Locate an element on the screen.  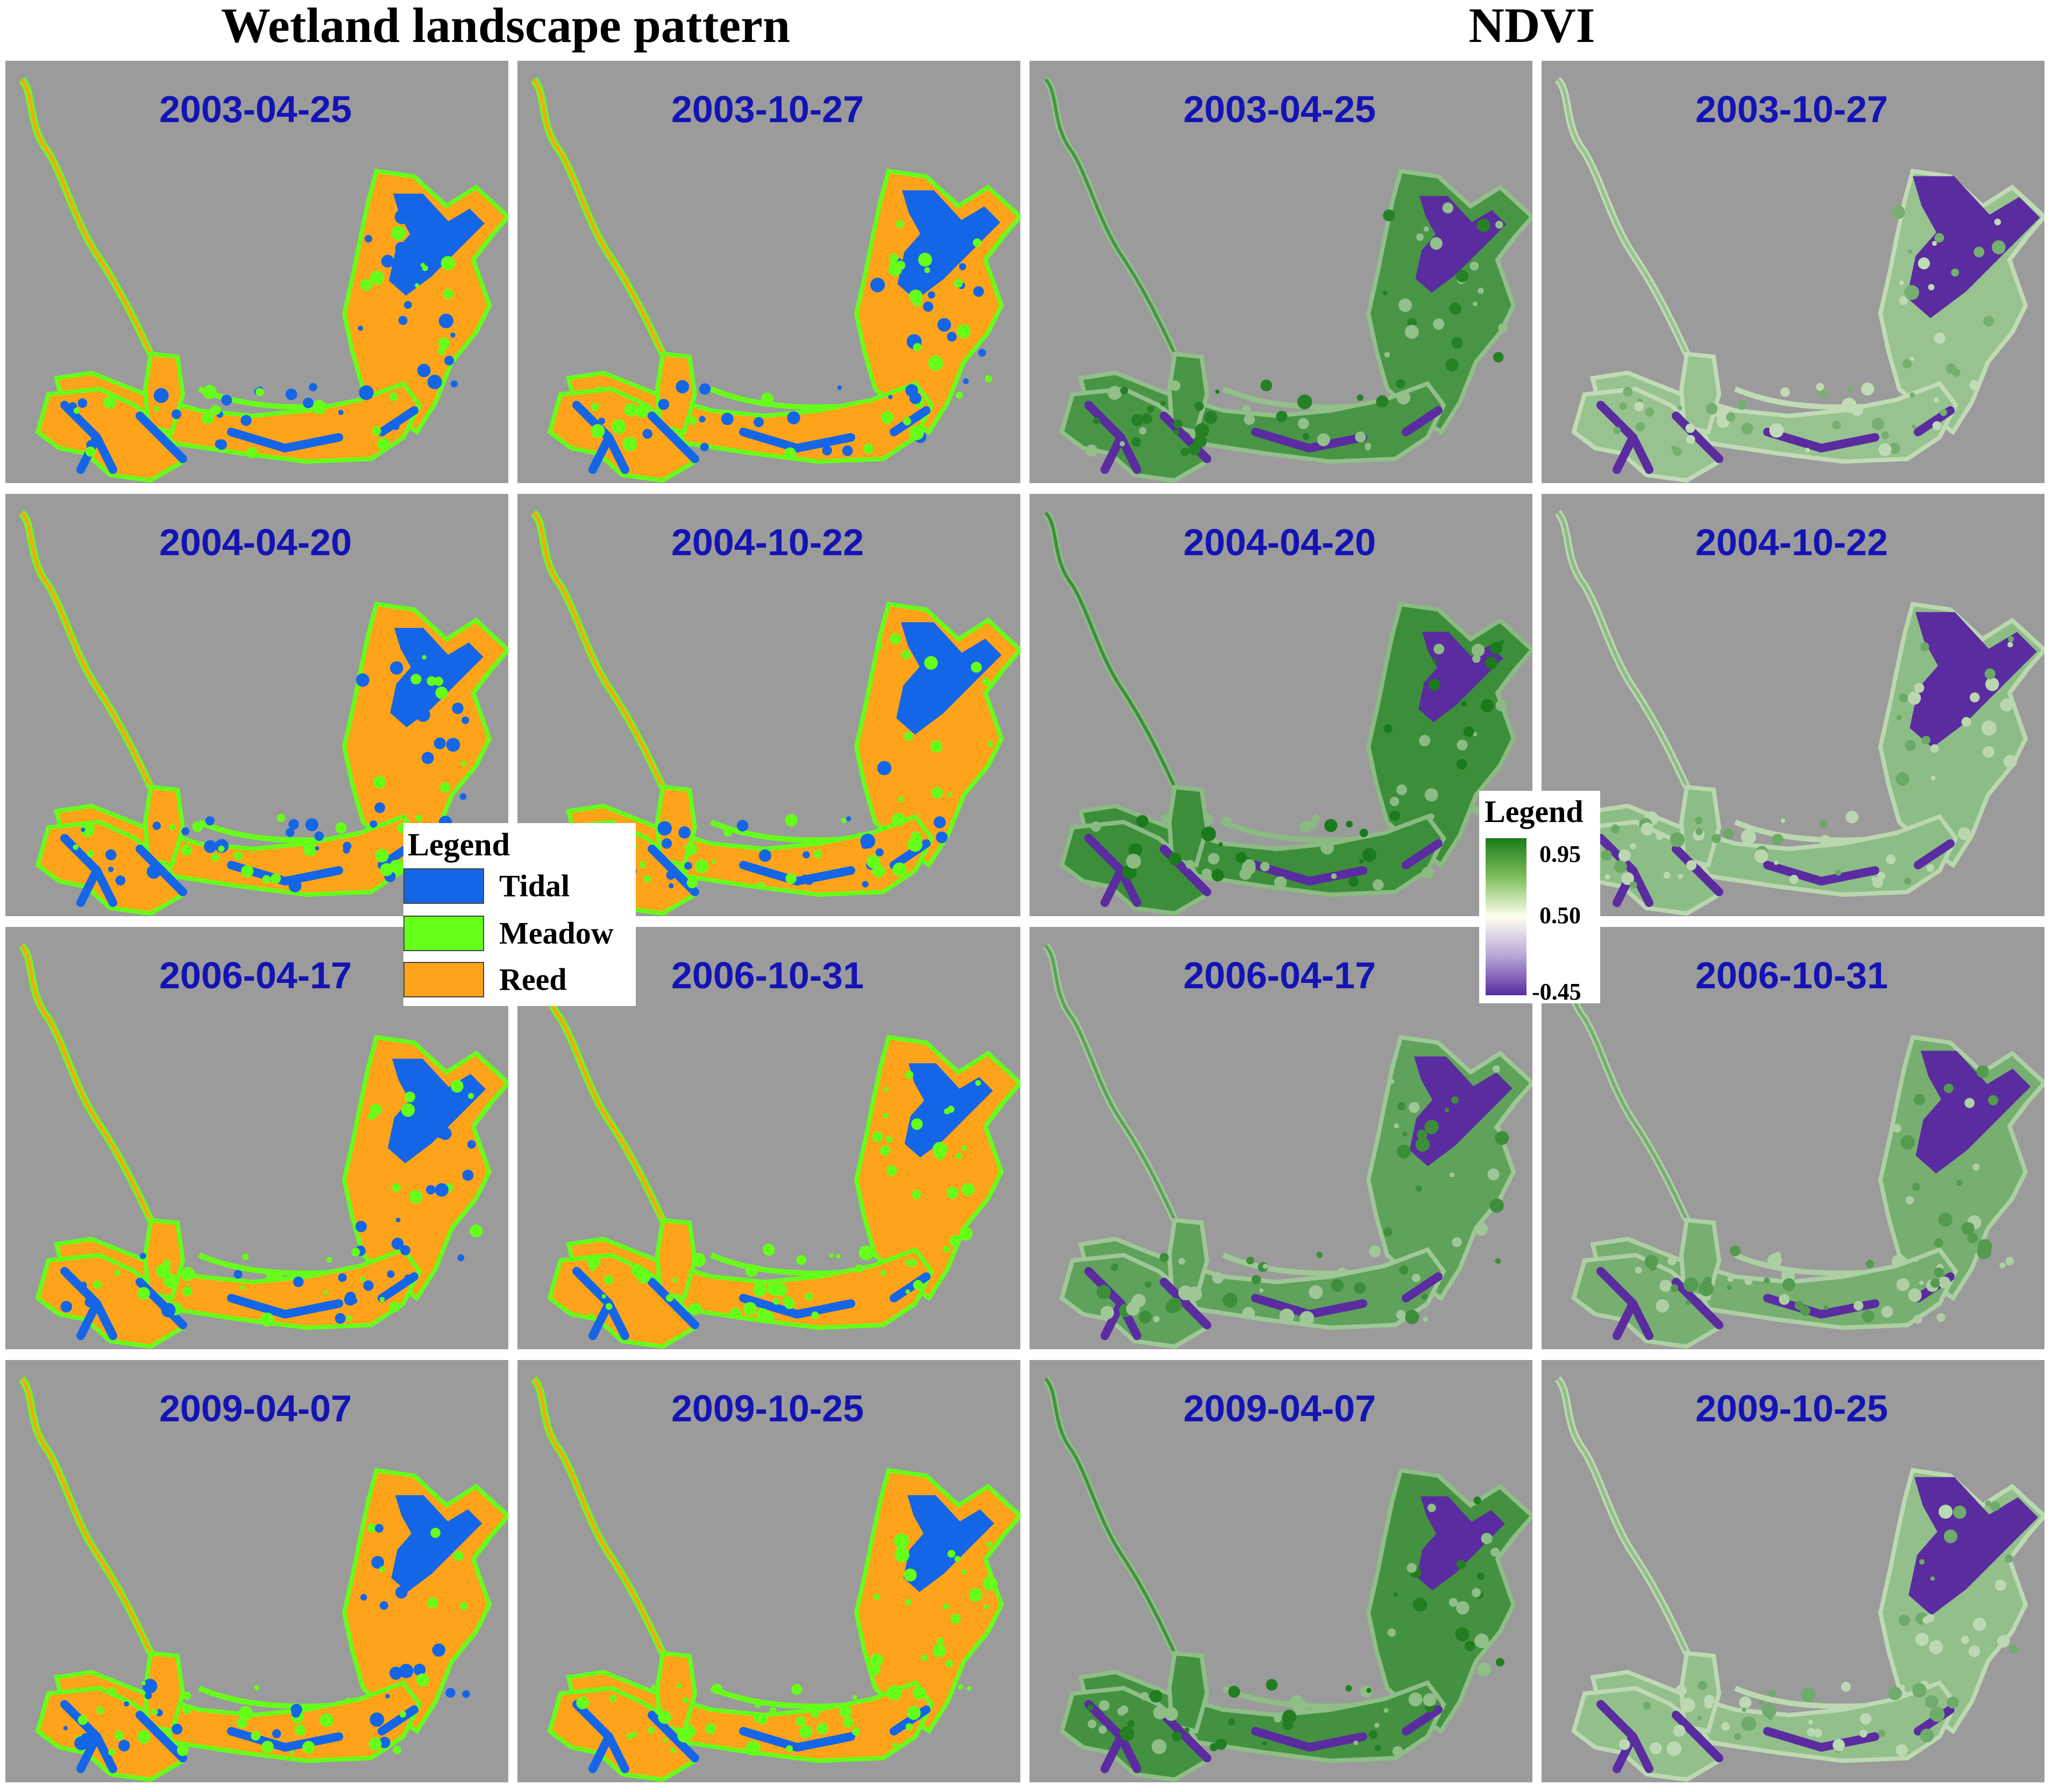
ndvi-date-label: 2004-04-20 is located at coordinates (1280, 542).